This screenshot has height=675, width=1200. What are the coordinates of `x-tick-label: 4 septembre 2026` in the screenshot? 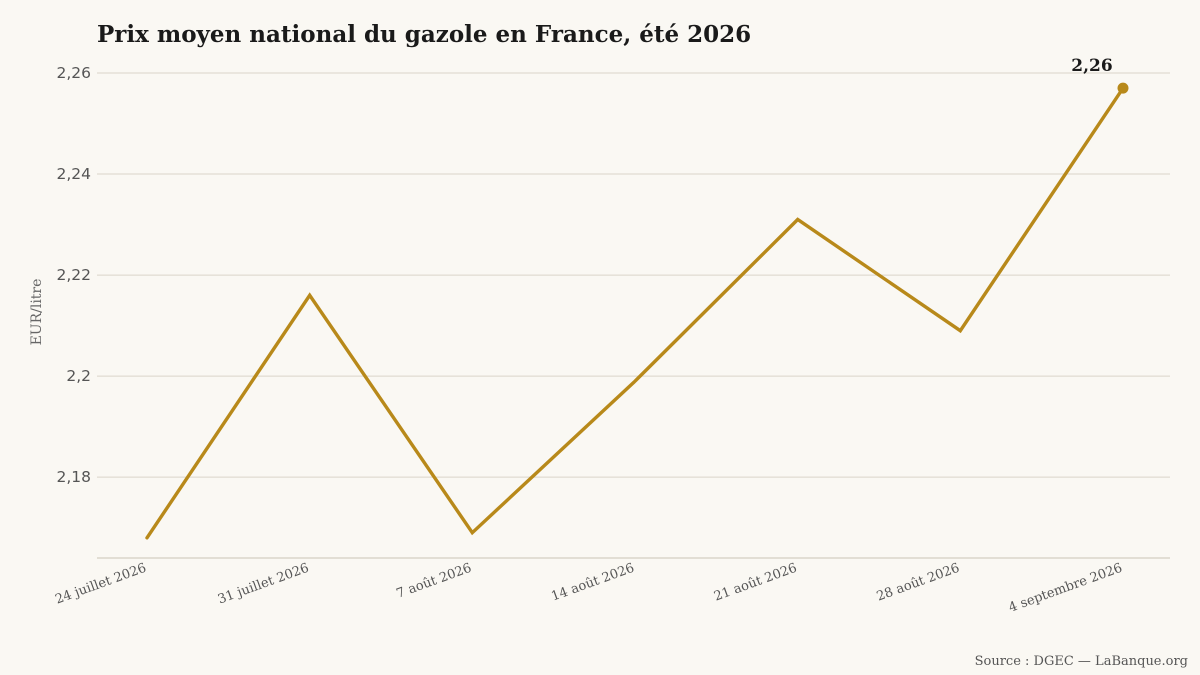 It's located at (1066, 588).